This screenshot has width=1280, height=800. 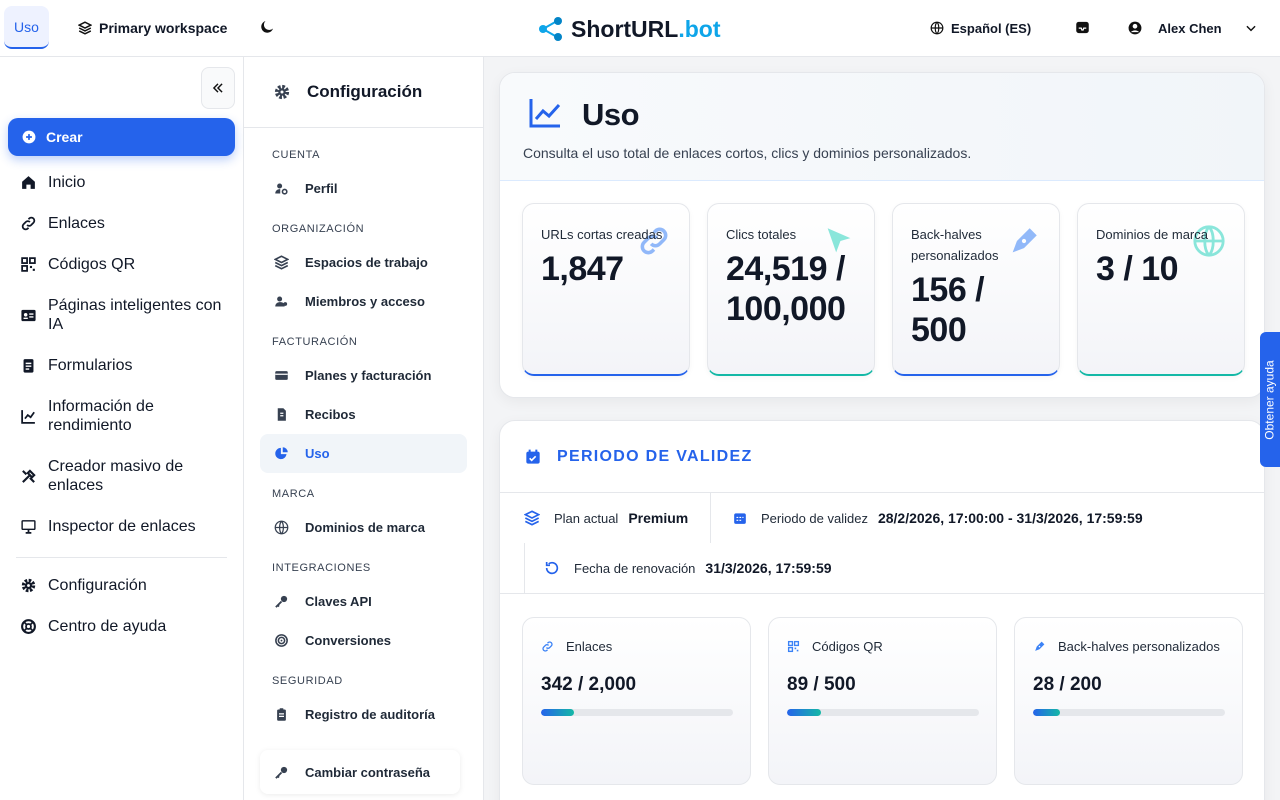 I want to click on user-menu: Alex Chen, so click(x=1193, y=28).